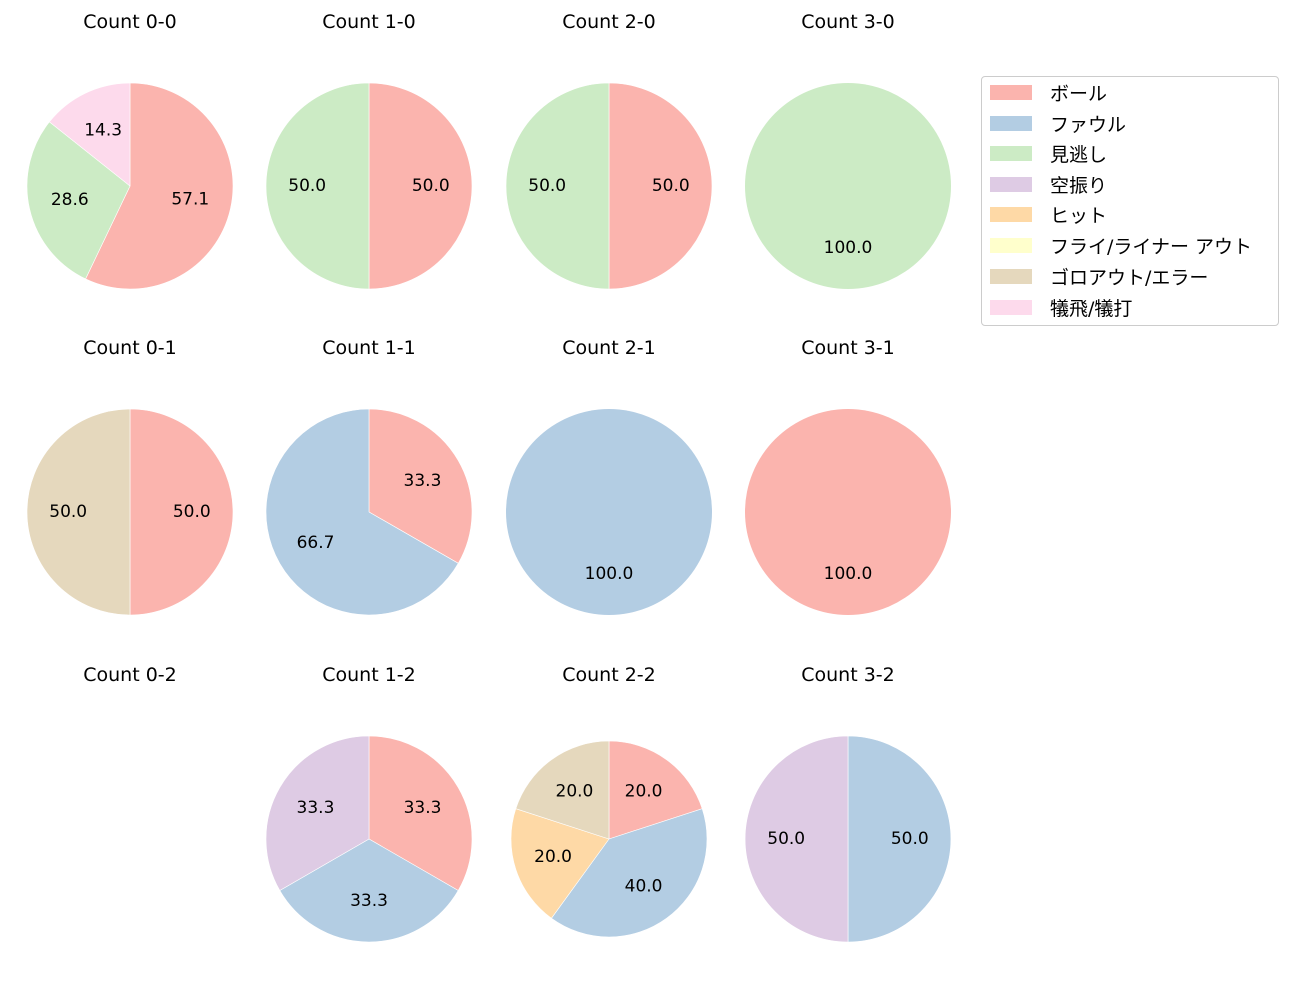  Describe the element at coordinates (190, 200) in the screenshot. I see `slice-value-label: 57.1` at that location.